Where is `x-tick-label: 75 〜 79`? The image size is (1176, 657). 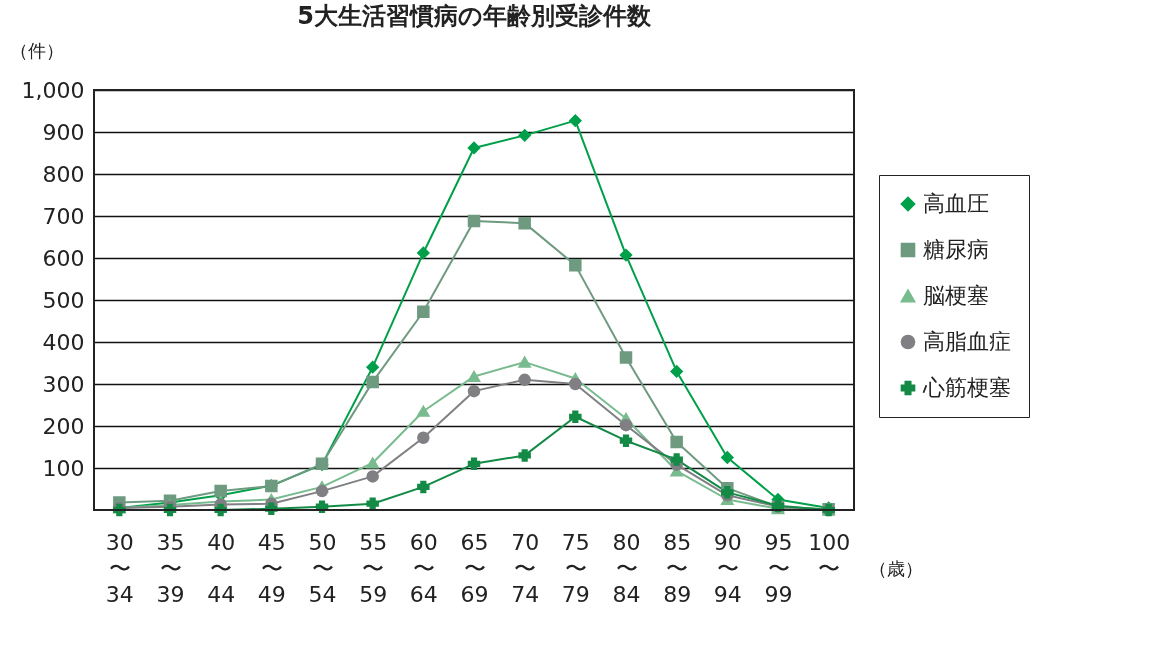 x-tick-label: 75 〜 79 is located at coordinates (575, 568).